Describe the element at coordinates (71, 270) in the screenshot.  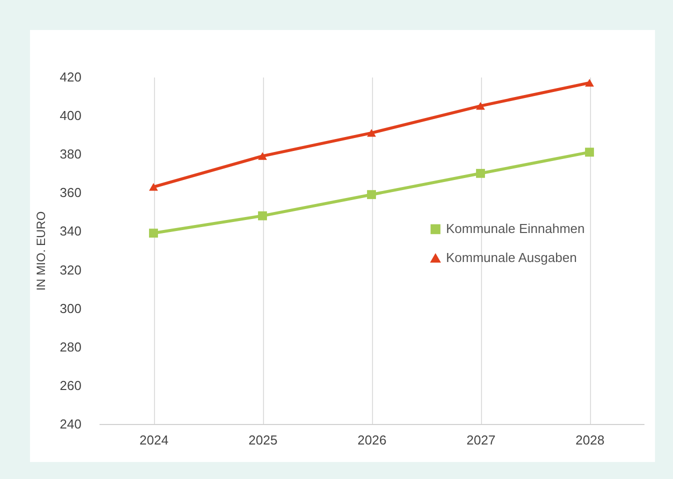
I see `y-tick-label: 320` at that location.